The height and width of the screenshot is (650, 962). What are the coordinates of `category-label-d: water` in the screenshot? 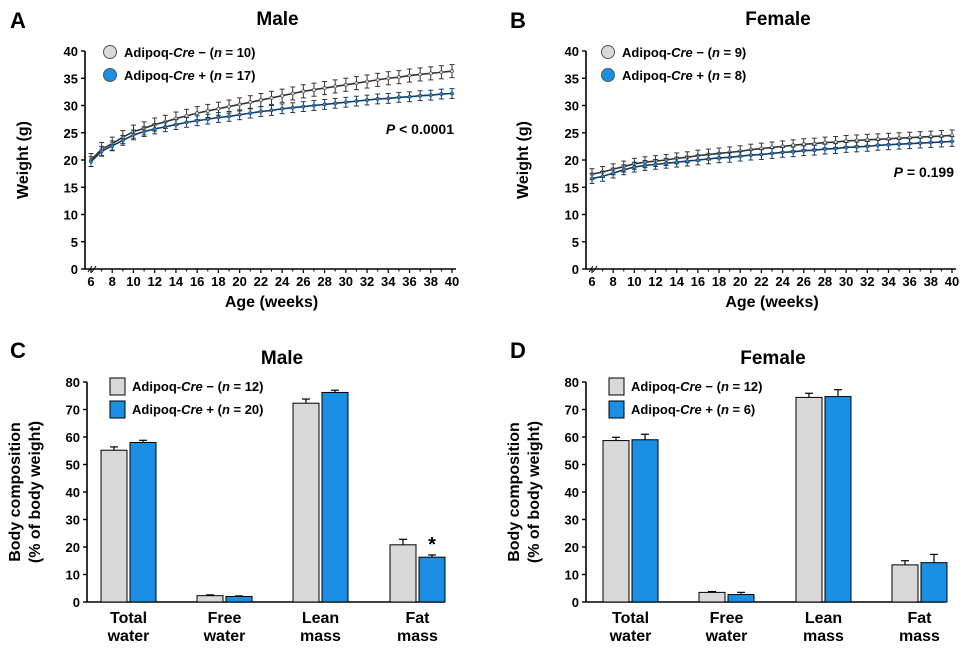 It's located at (726, 636).